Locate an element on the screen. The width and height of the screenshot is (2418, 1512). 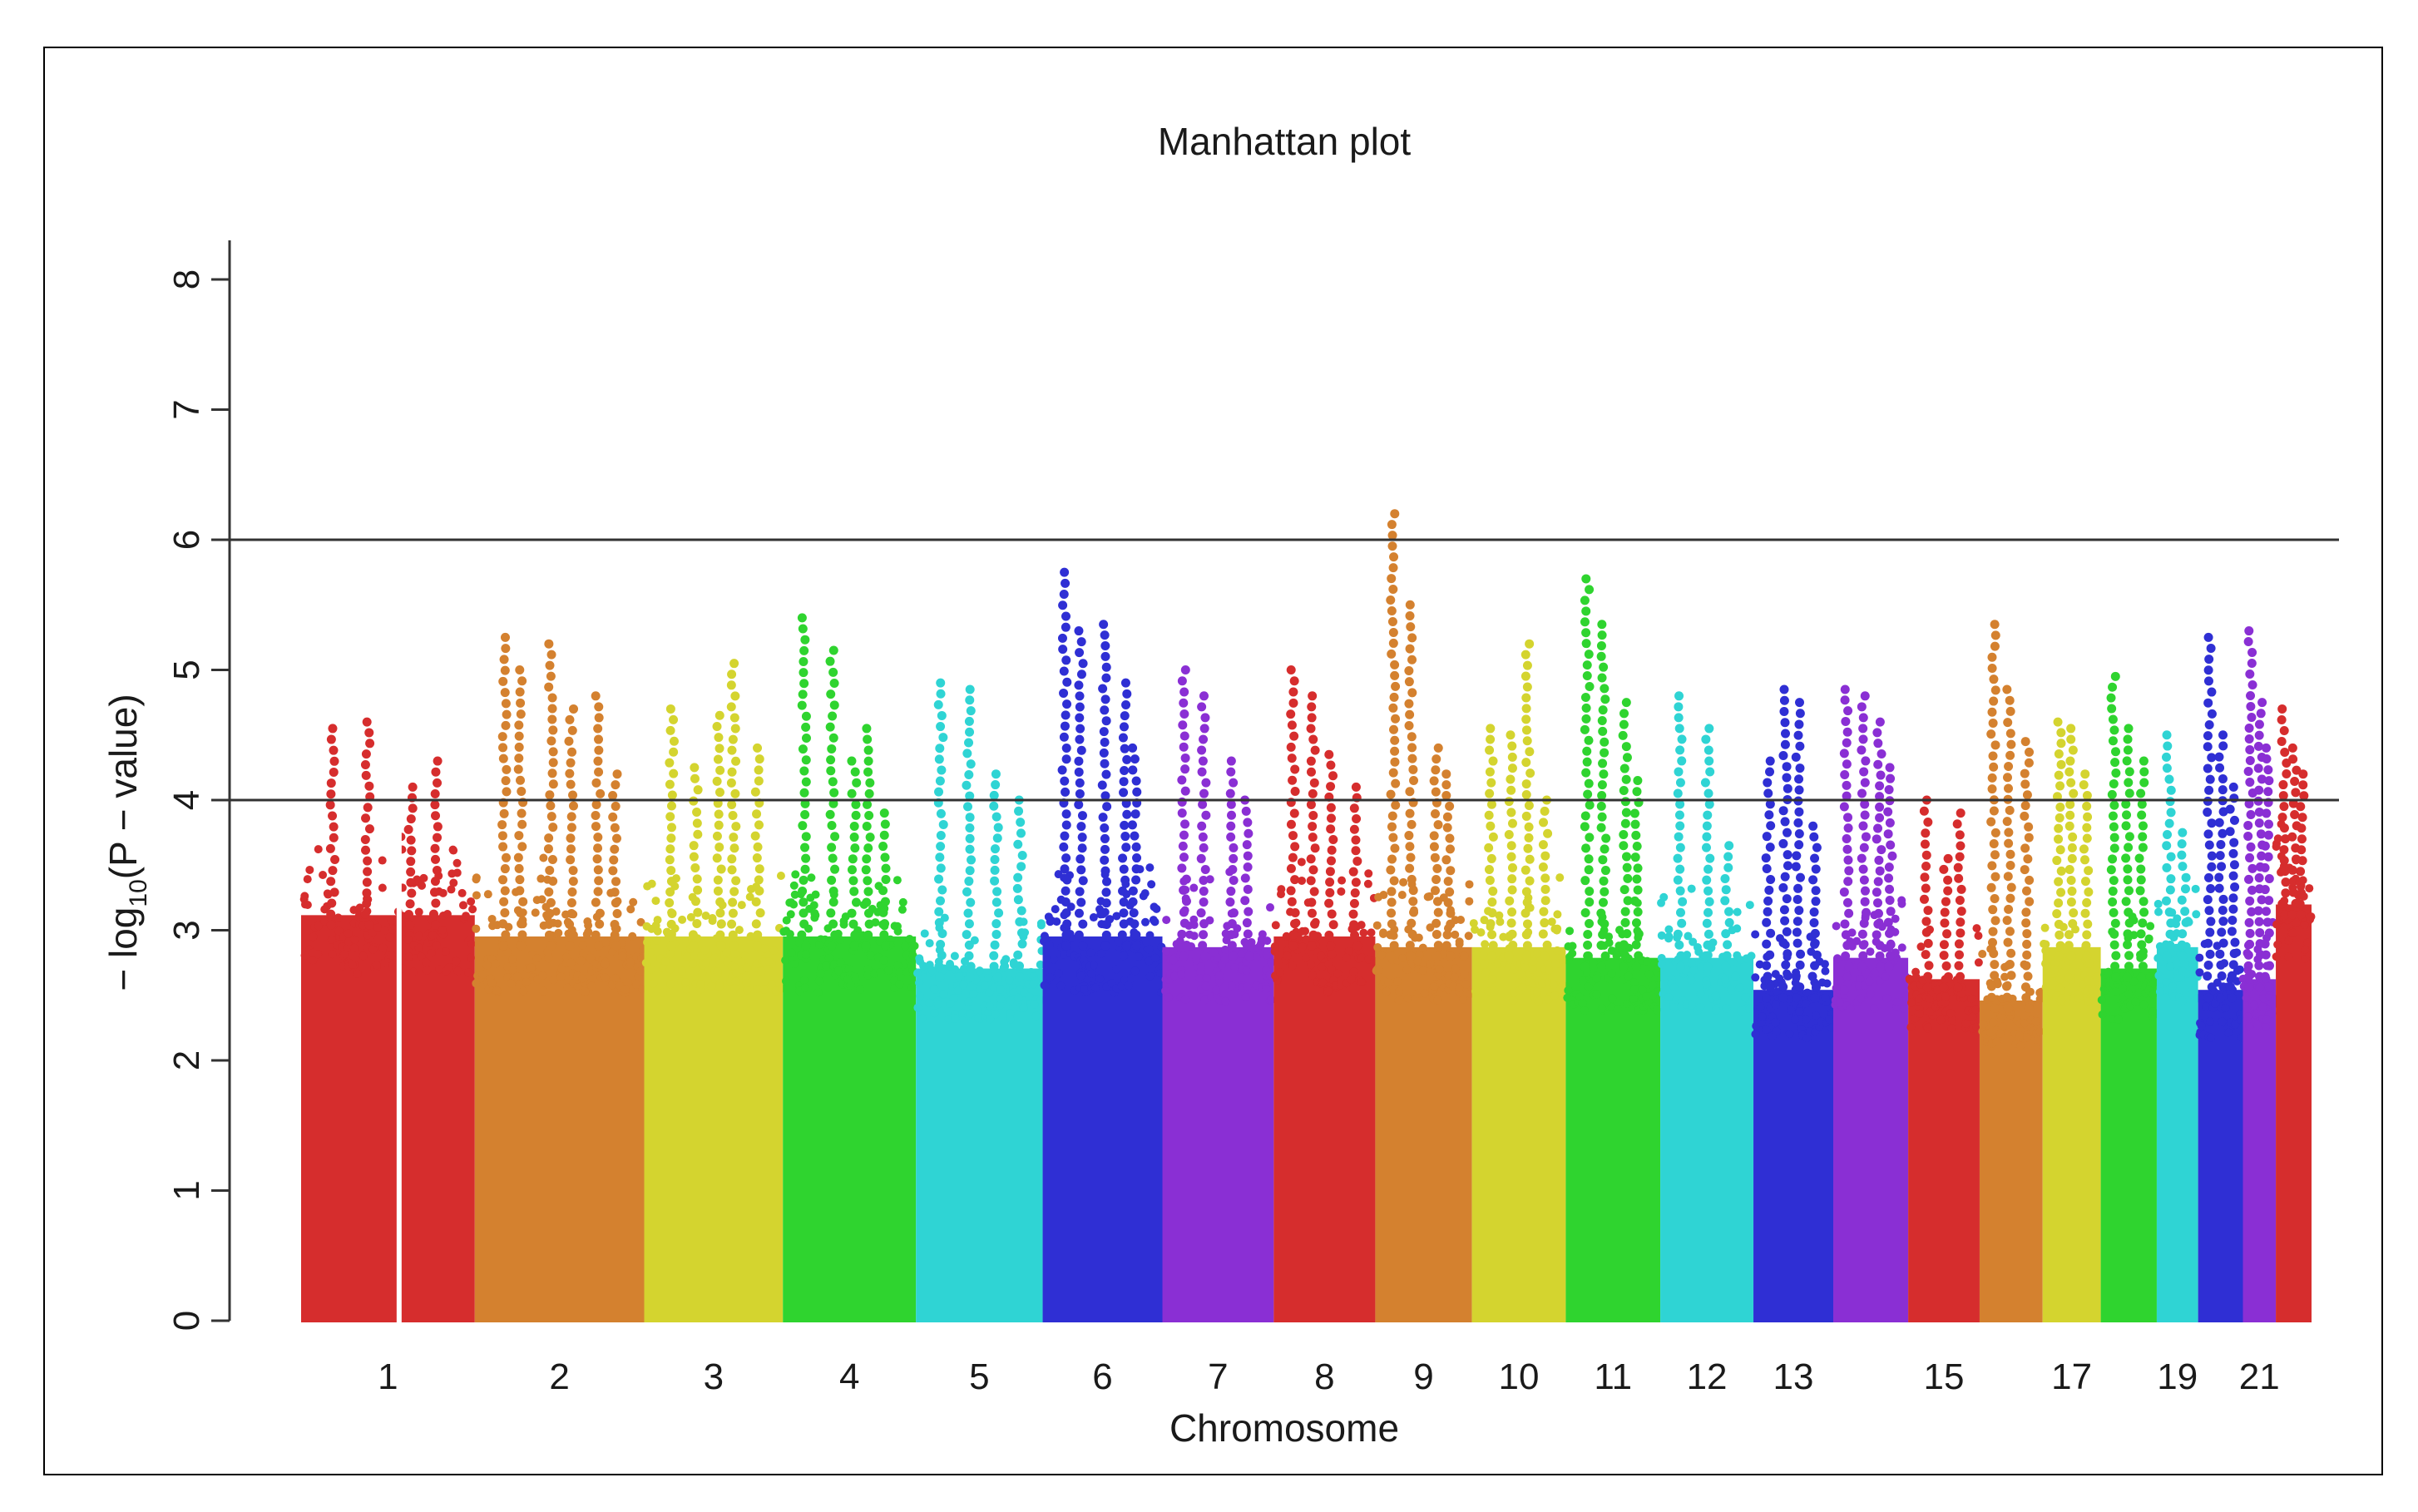
chromosome-17-peak-point is located at coordinates (2071, 956).